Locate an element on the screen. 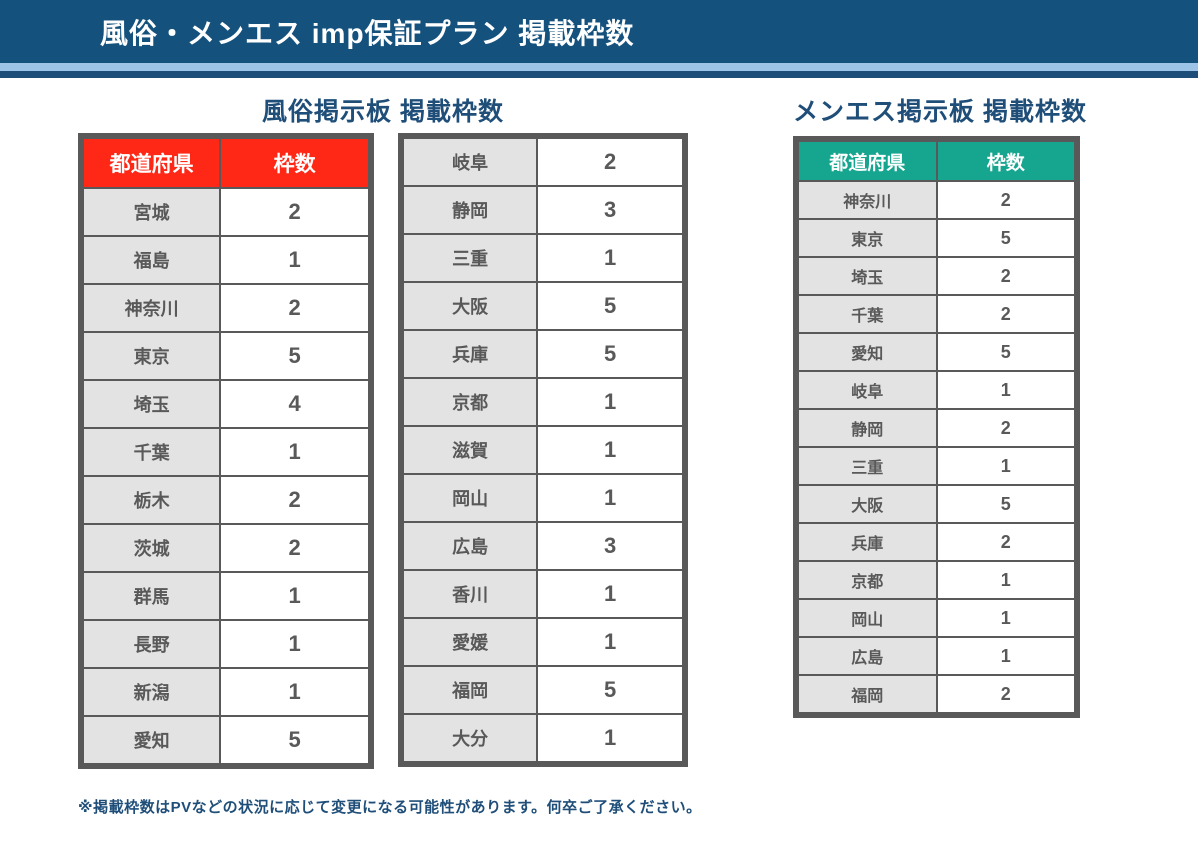 The image size is (1198, 844). table-row: 千葉 2 is located at coordinates (936, 314).